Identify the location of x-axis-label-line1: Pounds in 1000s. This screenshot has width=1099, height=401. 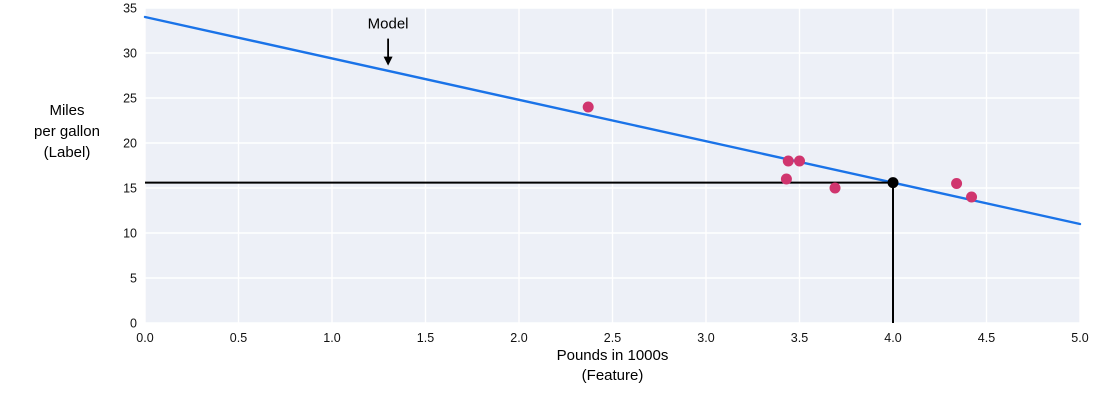
(612, 355).